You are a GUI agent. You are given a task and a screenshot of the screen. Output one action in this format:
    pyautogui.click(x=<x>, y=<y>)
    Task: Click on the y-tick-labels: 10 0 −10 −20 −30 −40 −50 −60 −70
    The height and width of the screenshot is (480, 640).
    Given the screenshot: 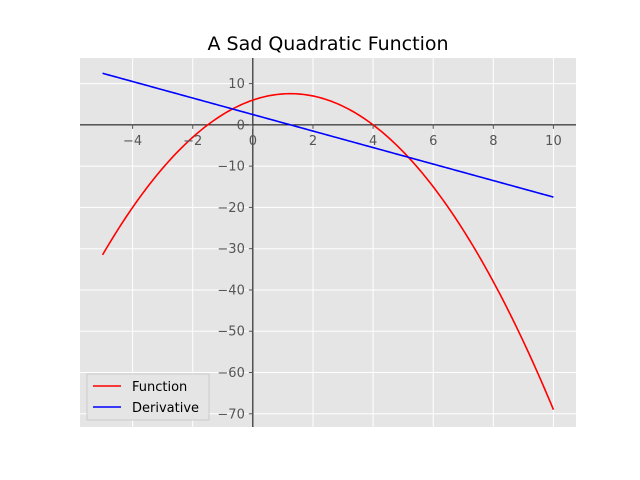 What is the action you would take?
    pyautogui.click(x=235, y=249)
    